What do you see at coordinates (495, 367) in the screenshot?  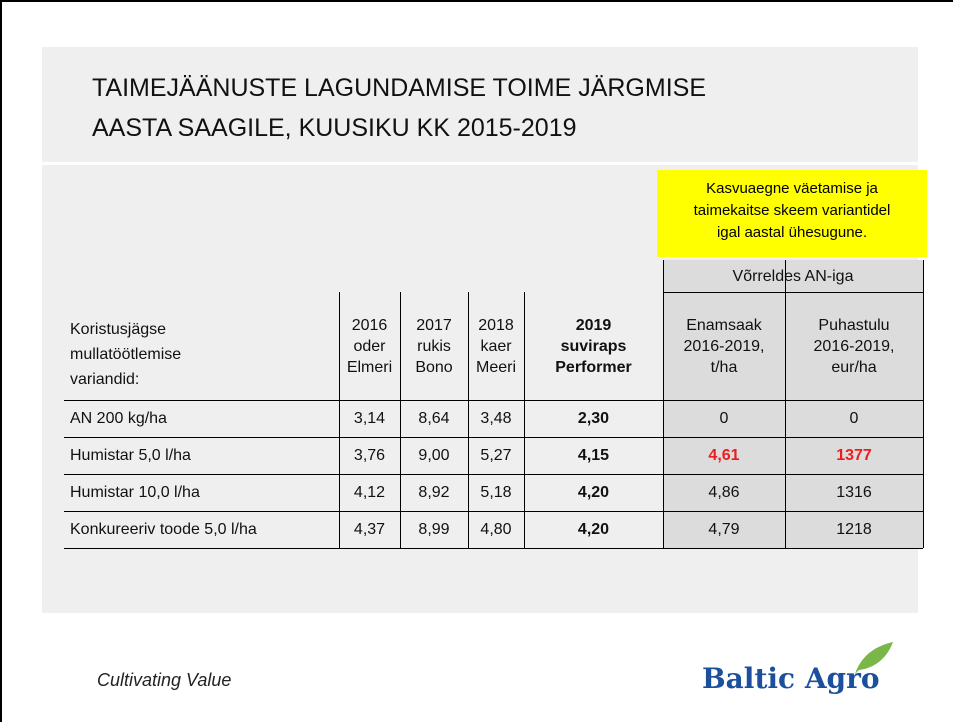 I see `header-line: Meeri` at bounding box center [495, 367].